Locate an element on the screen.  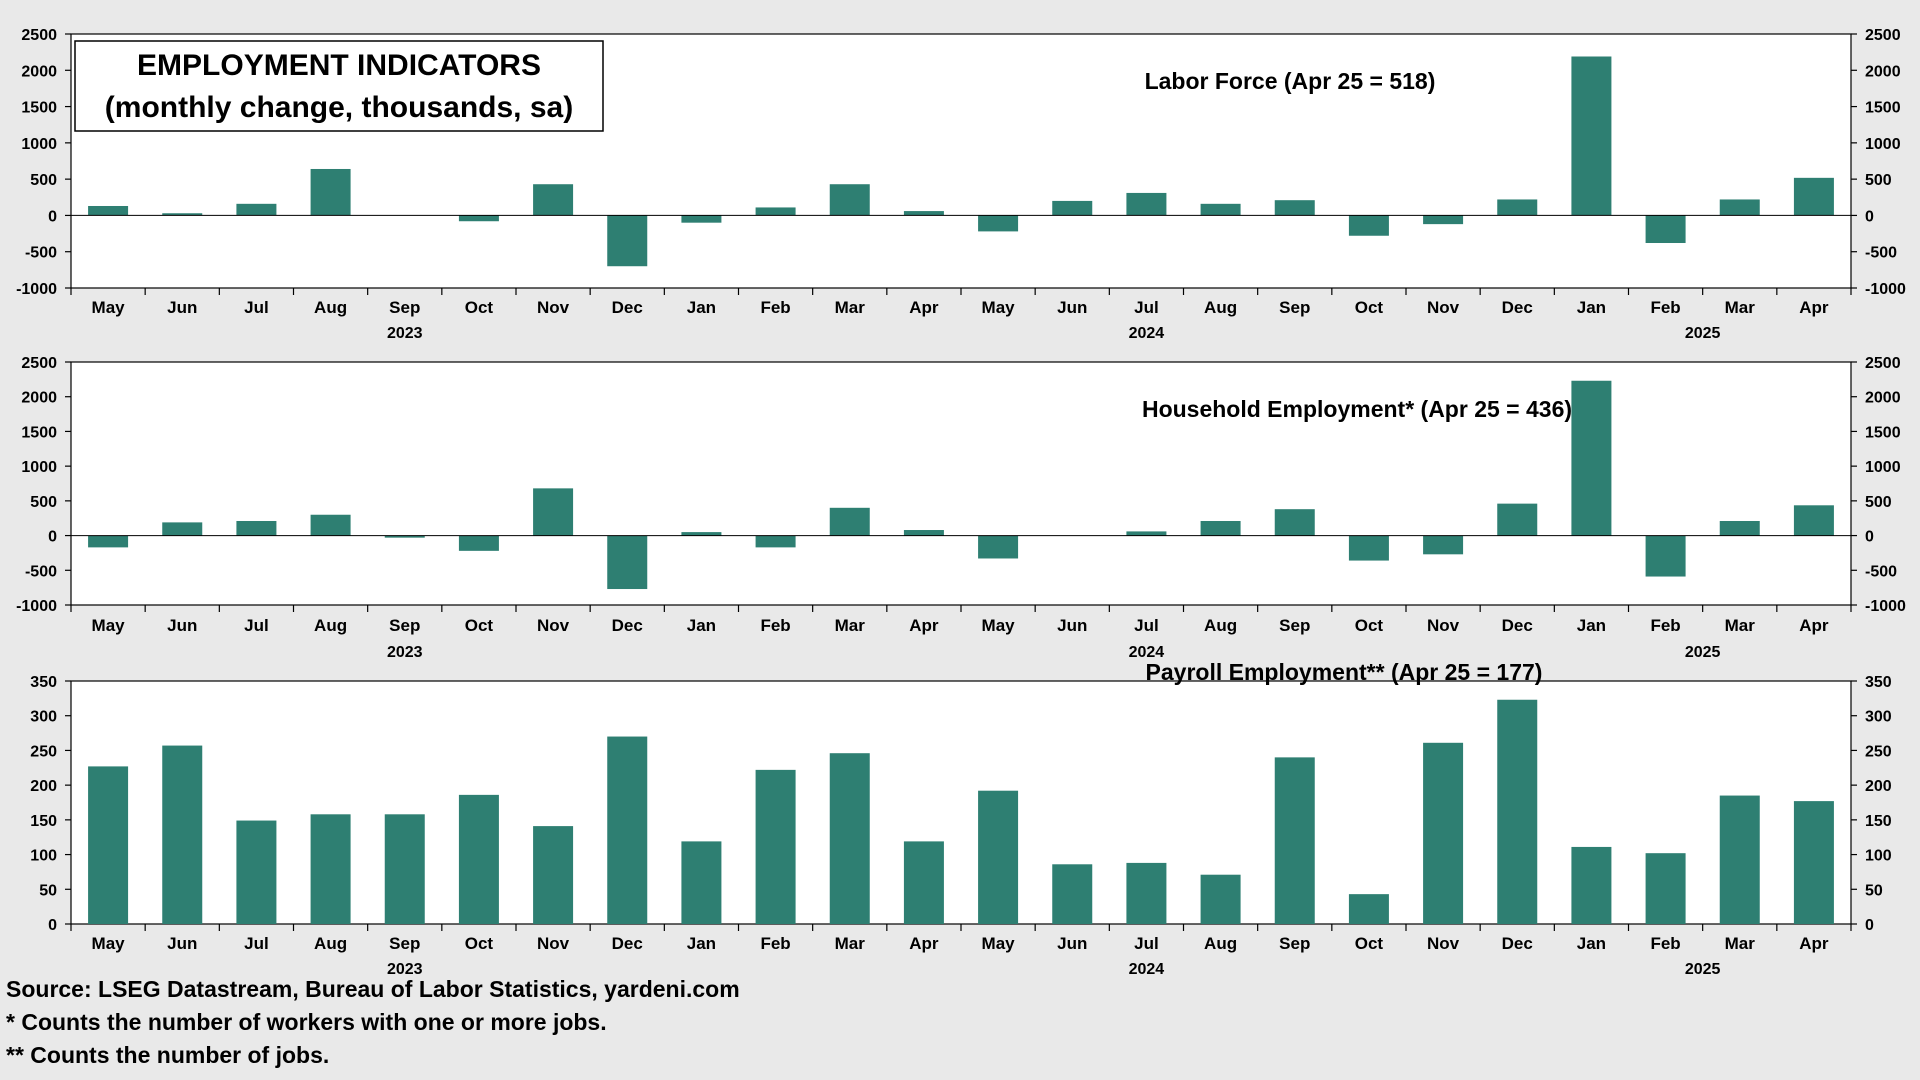
y-tick-label-right: 500 is located at coordinates (1878, 502).